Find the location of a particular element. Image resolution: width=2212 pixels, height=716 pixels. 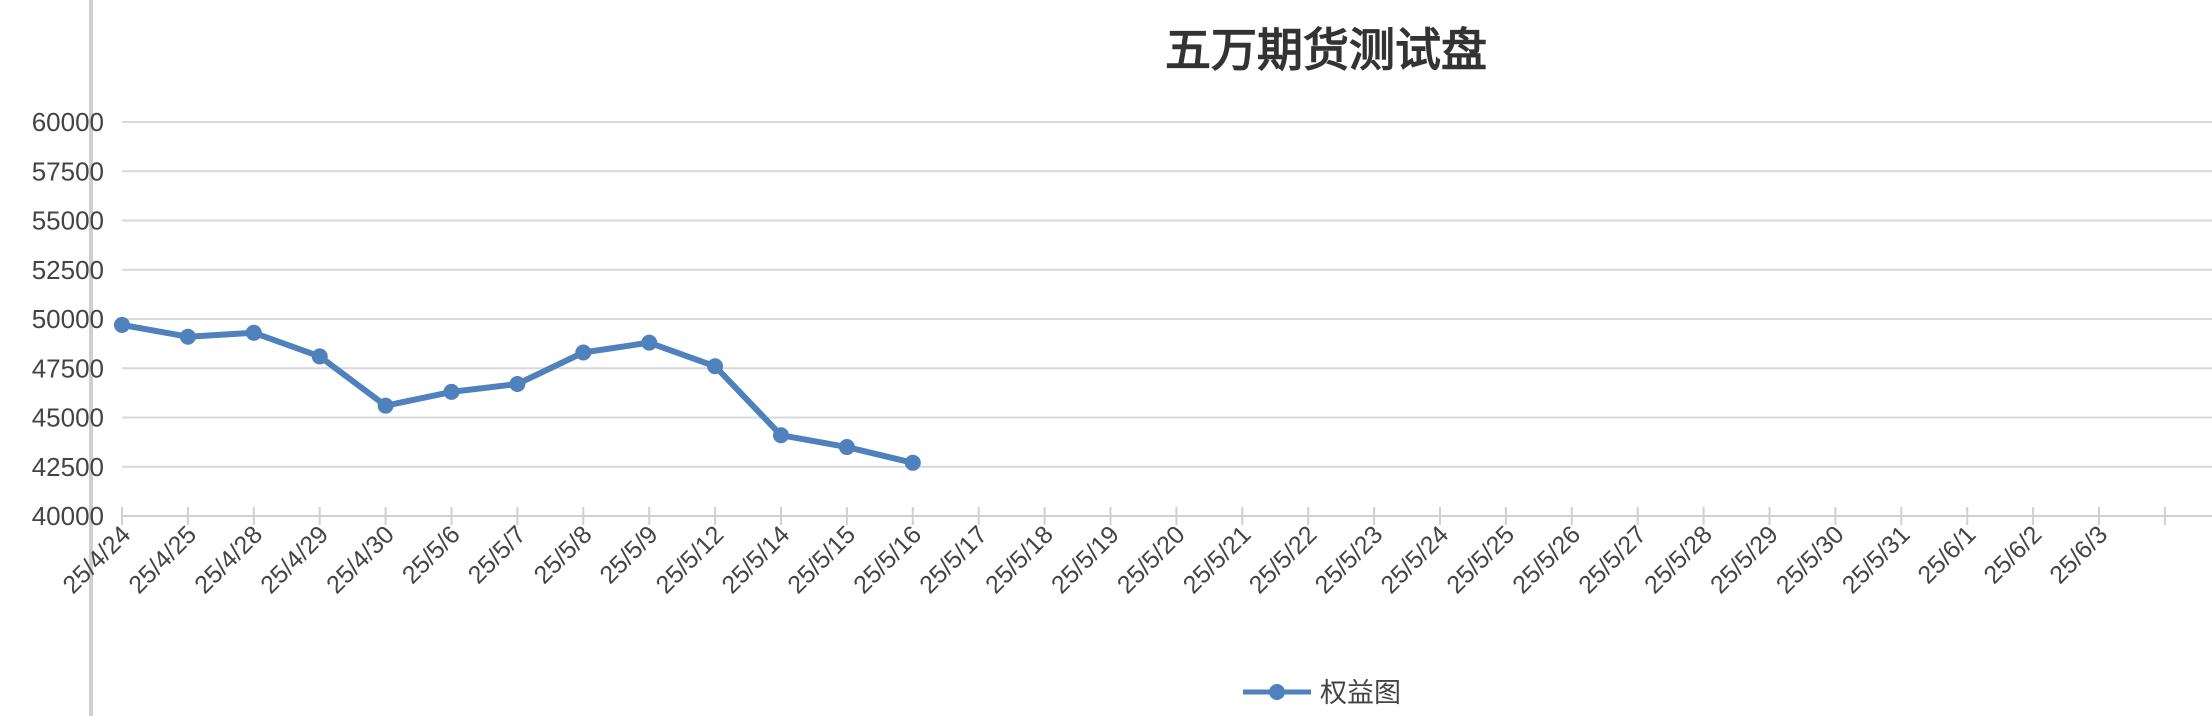

y-tick-label: 40000 is located at coordinates (68, 516).